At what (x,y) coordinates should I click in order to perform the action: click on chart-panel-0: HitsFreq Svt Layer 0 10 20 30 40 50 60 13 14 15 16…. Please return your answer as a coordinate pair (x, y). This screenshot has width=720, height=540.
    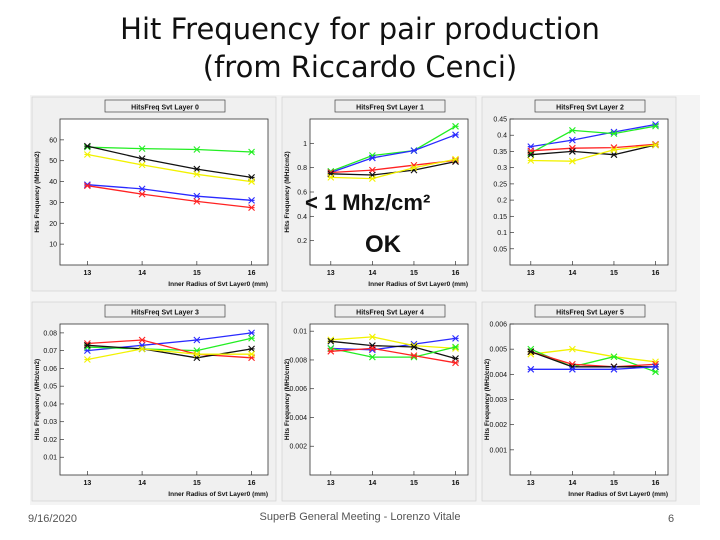
    Looking at the image, I should click on (154, 194).